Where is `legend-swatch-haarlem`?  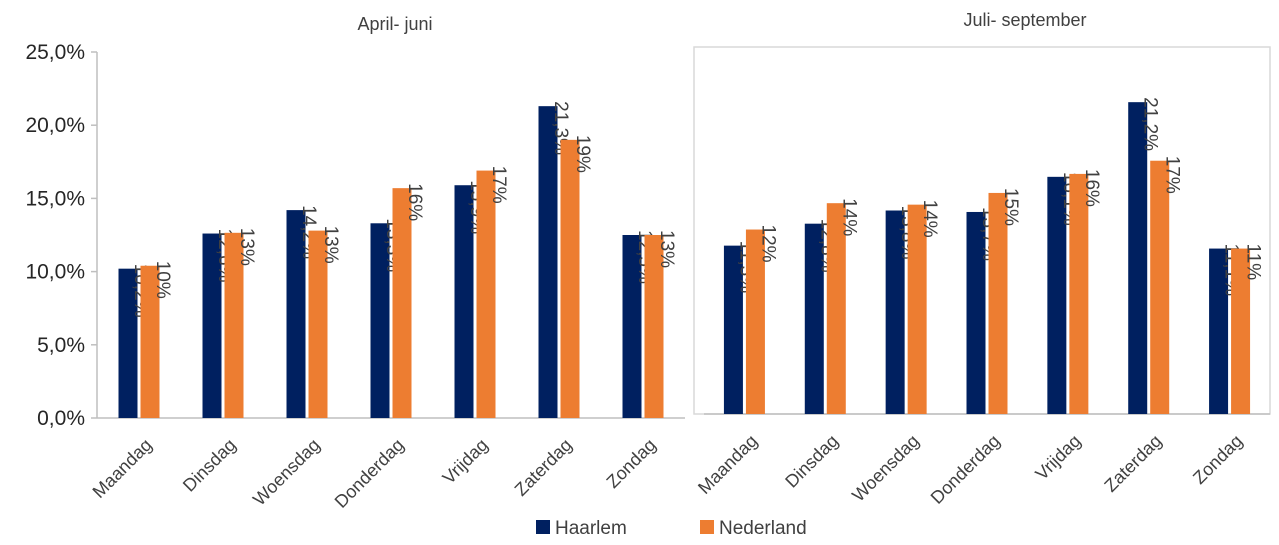
legend-swatch-haarlem is located at coordinates (543, 527).